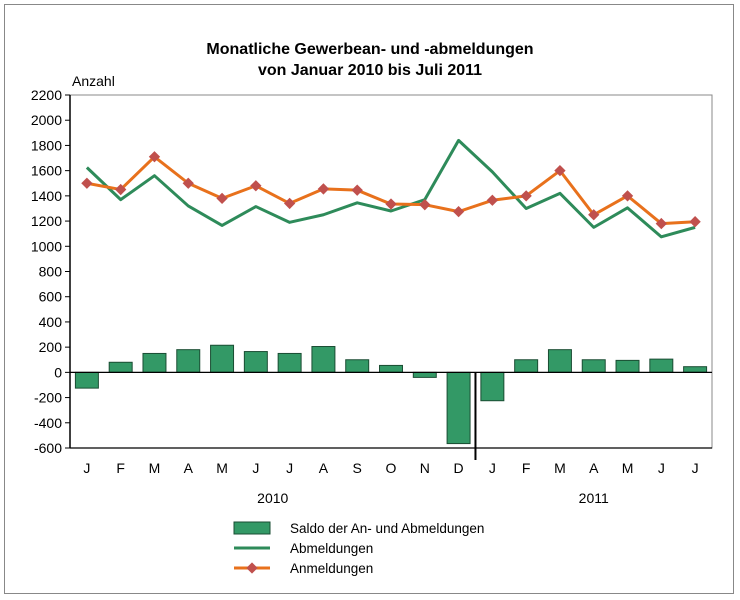  What do you see at coordinates (51, 347) in the screenshot?
I see `y-tick-label: 200` at bounding box center [51, 347].